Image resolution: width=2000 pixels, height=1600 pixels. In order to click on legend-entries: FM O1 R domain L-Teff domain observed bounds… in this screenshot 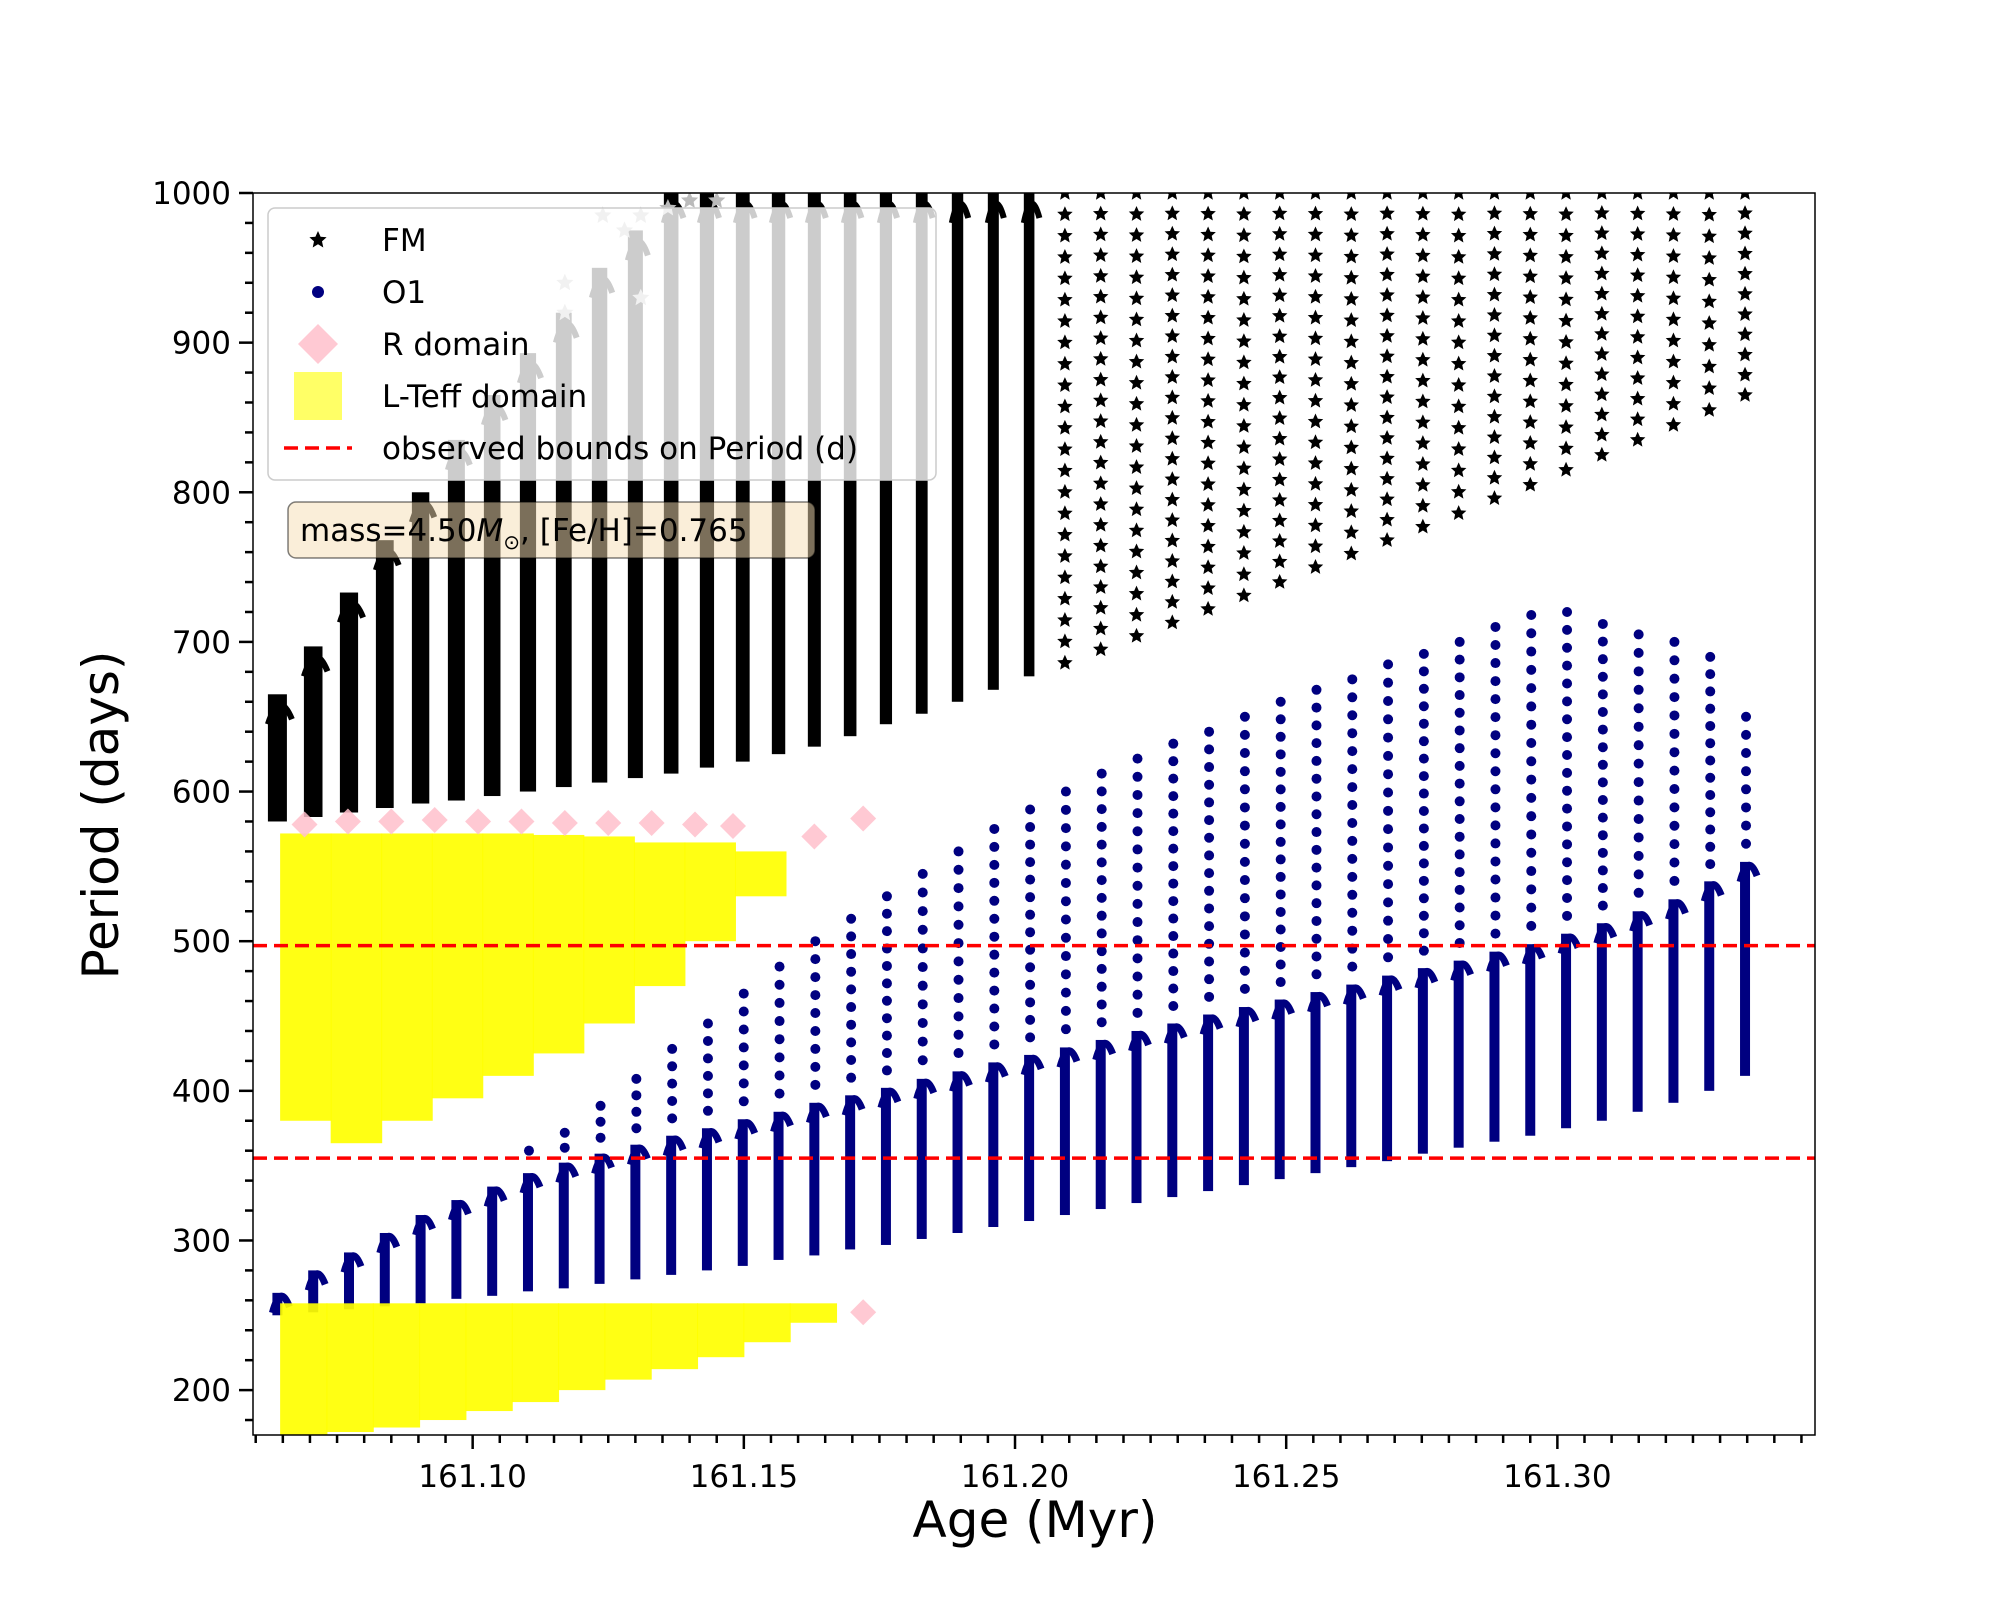, I will do `click(571, 345)`.